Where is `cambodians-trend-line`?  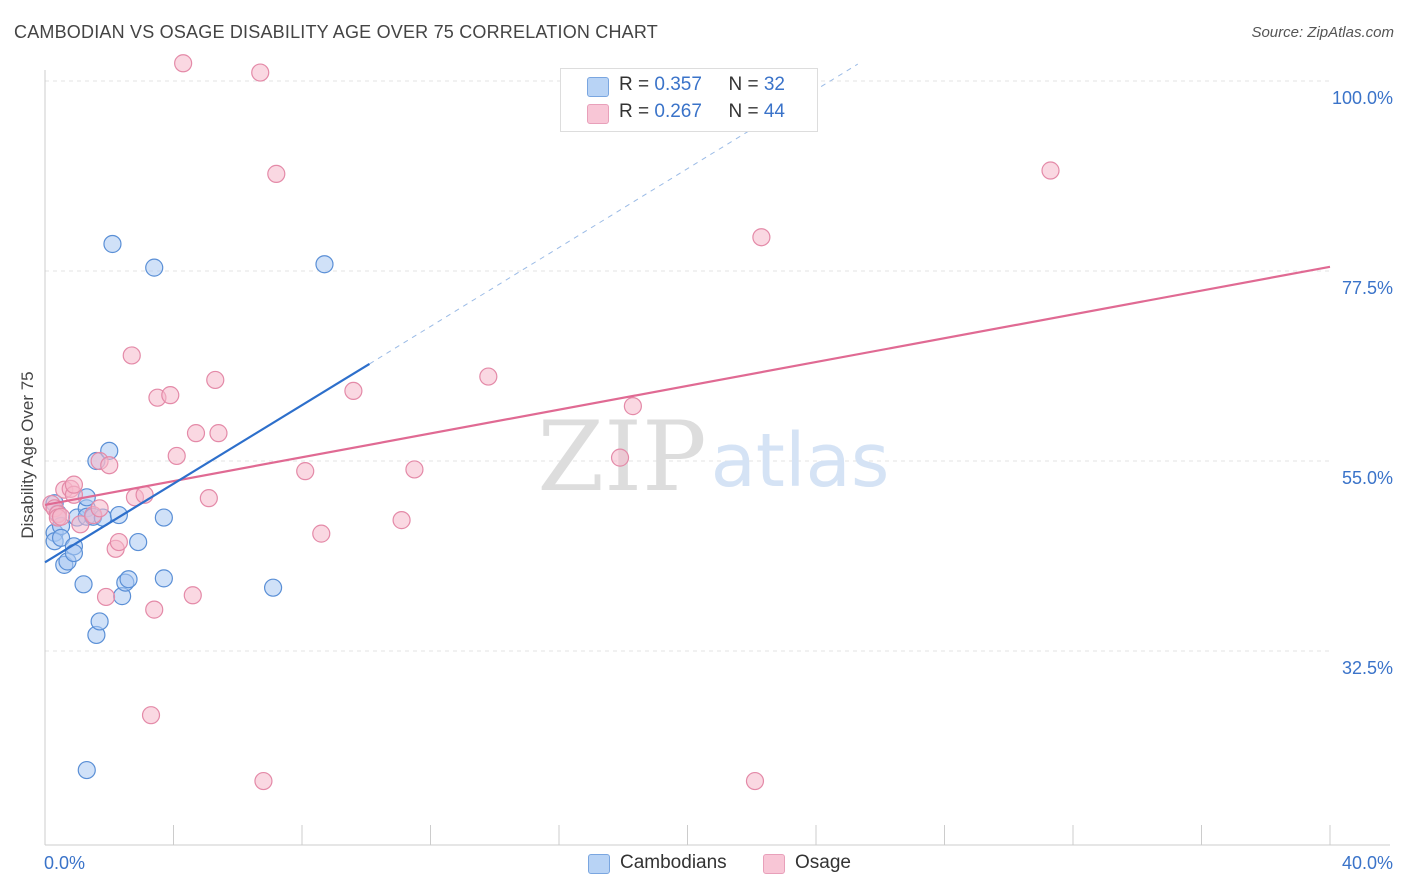 cambodians-trend-line is located at coordinates (207, 463).